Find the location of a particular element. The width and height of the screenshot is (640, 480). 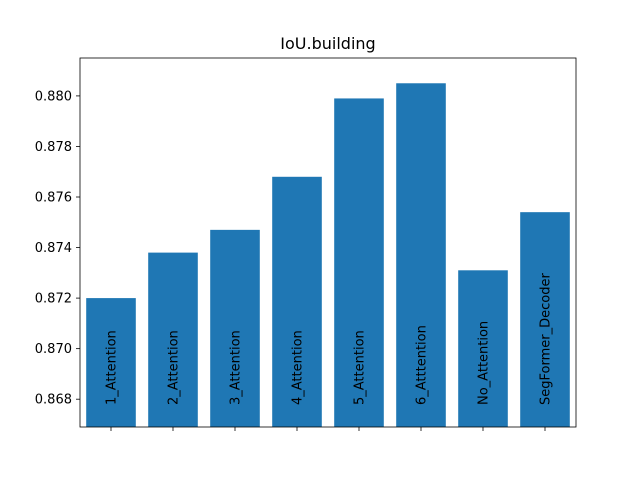

x-tick-label: 5_Attention is located at coordinates (360, 367).